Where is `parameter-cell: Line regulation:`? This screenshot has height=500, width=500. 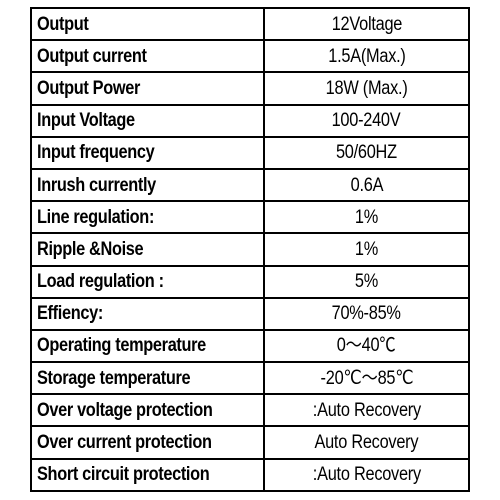
parameter-cell: Line regulation: is located at coordinates (147, 217).